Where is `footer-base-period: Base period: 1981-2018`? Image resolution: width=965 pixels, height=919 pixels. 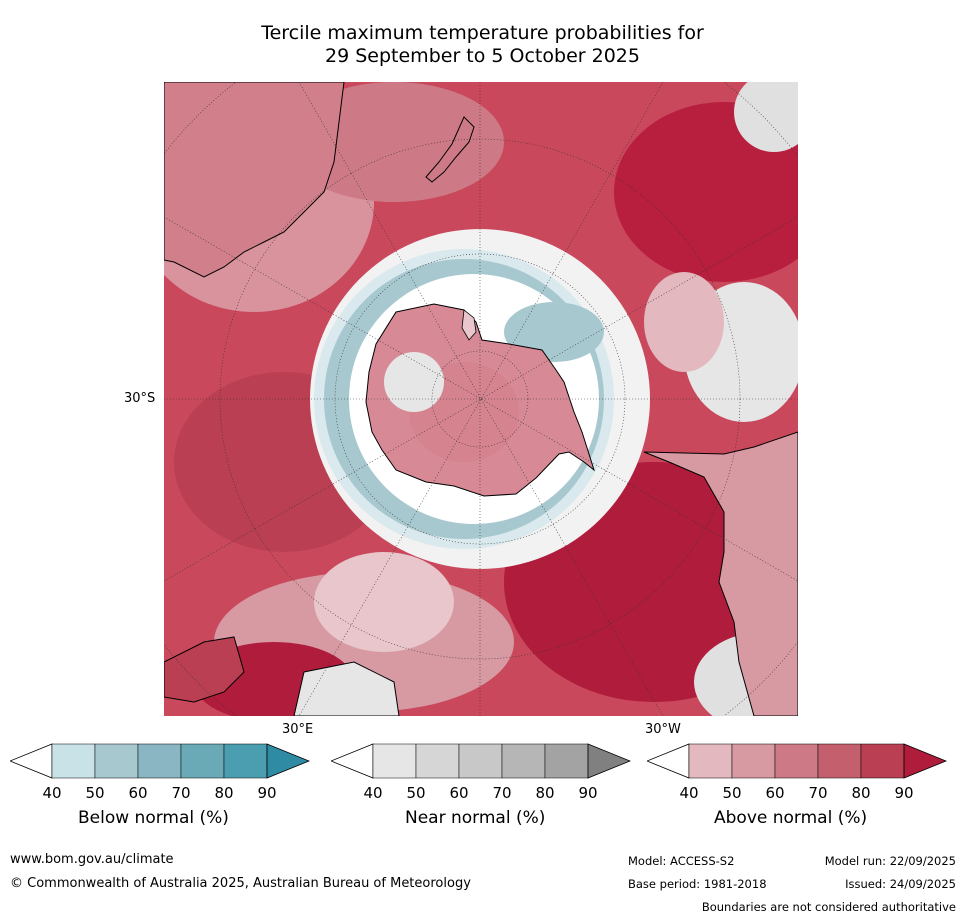 footer-base-period: Base period: 1981-2018 is located at coordinates (697, 884).